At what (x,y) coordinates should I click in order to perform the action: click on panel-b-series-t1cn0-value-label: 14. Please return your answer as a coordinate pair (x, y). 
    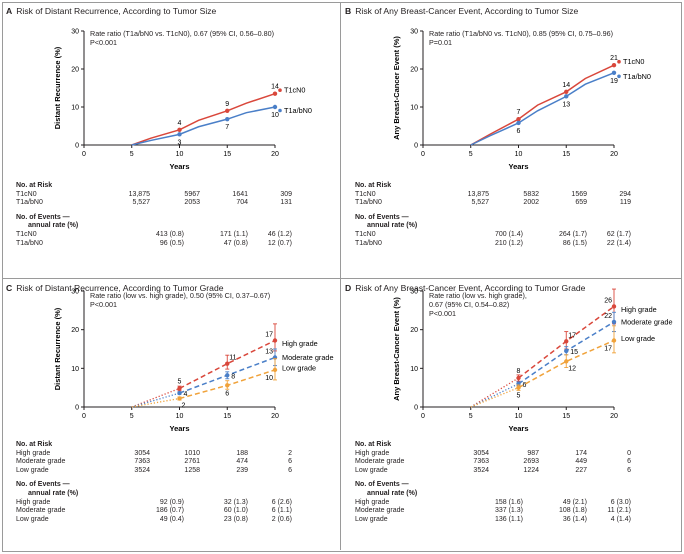
    Looking at the image, I should click on (566, 85).